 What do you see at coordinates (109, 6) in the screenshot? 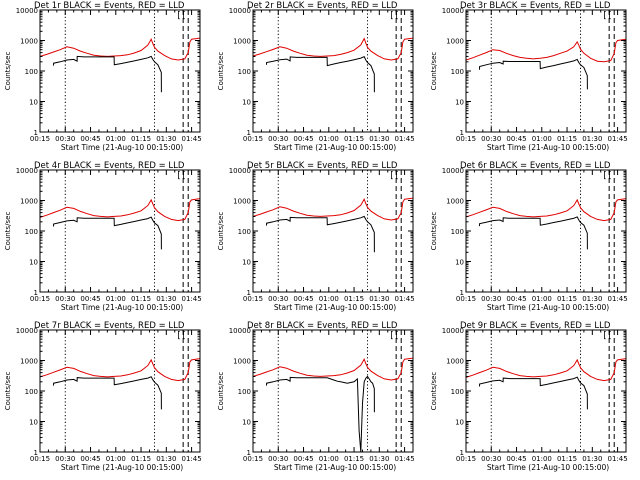
I see `panel-title: Det 1r BLACK = Events, RED = LLD` at bounding box center [109, 6].